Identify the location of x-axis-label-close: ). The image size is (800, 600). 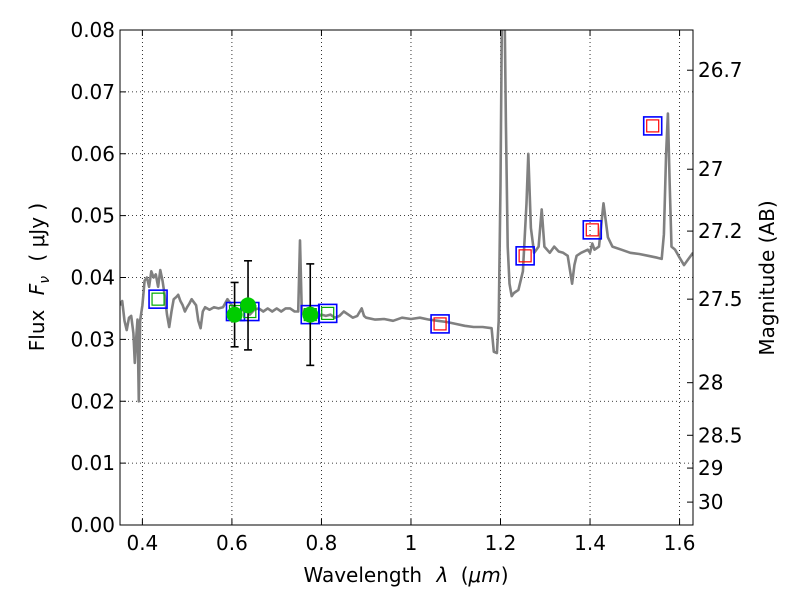
(505, 575).